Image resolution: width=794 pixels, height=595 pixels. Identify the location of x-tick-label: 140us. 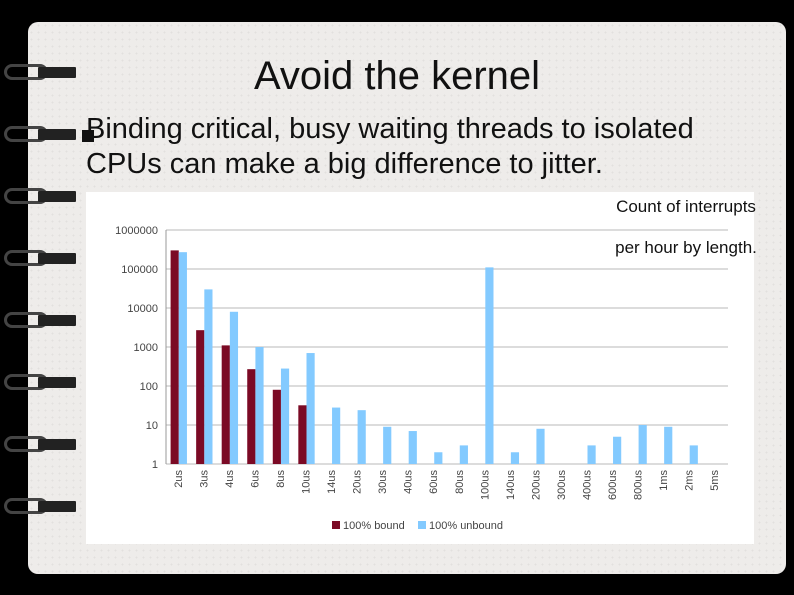
(511, 485).